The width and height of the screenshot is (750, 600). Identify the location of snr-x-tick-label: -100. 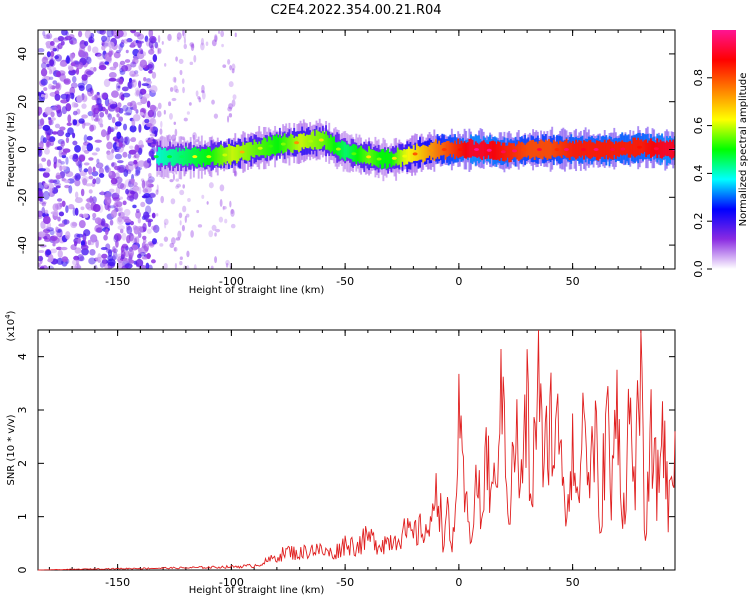
(231, 582).